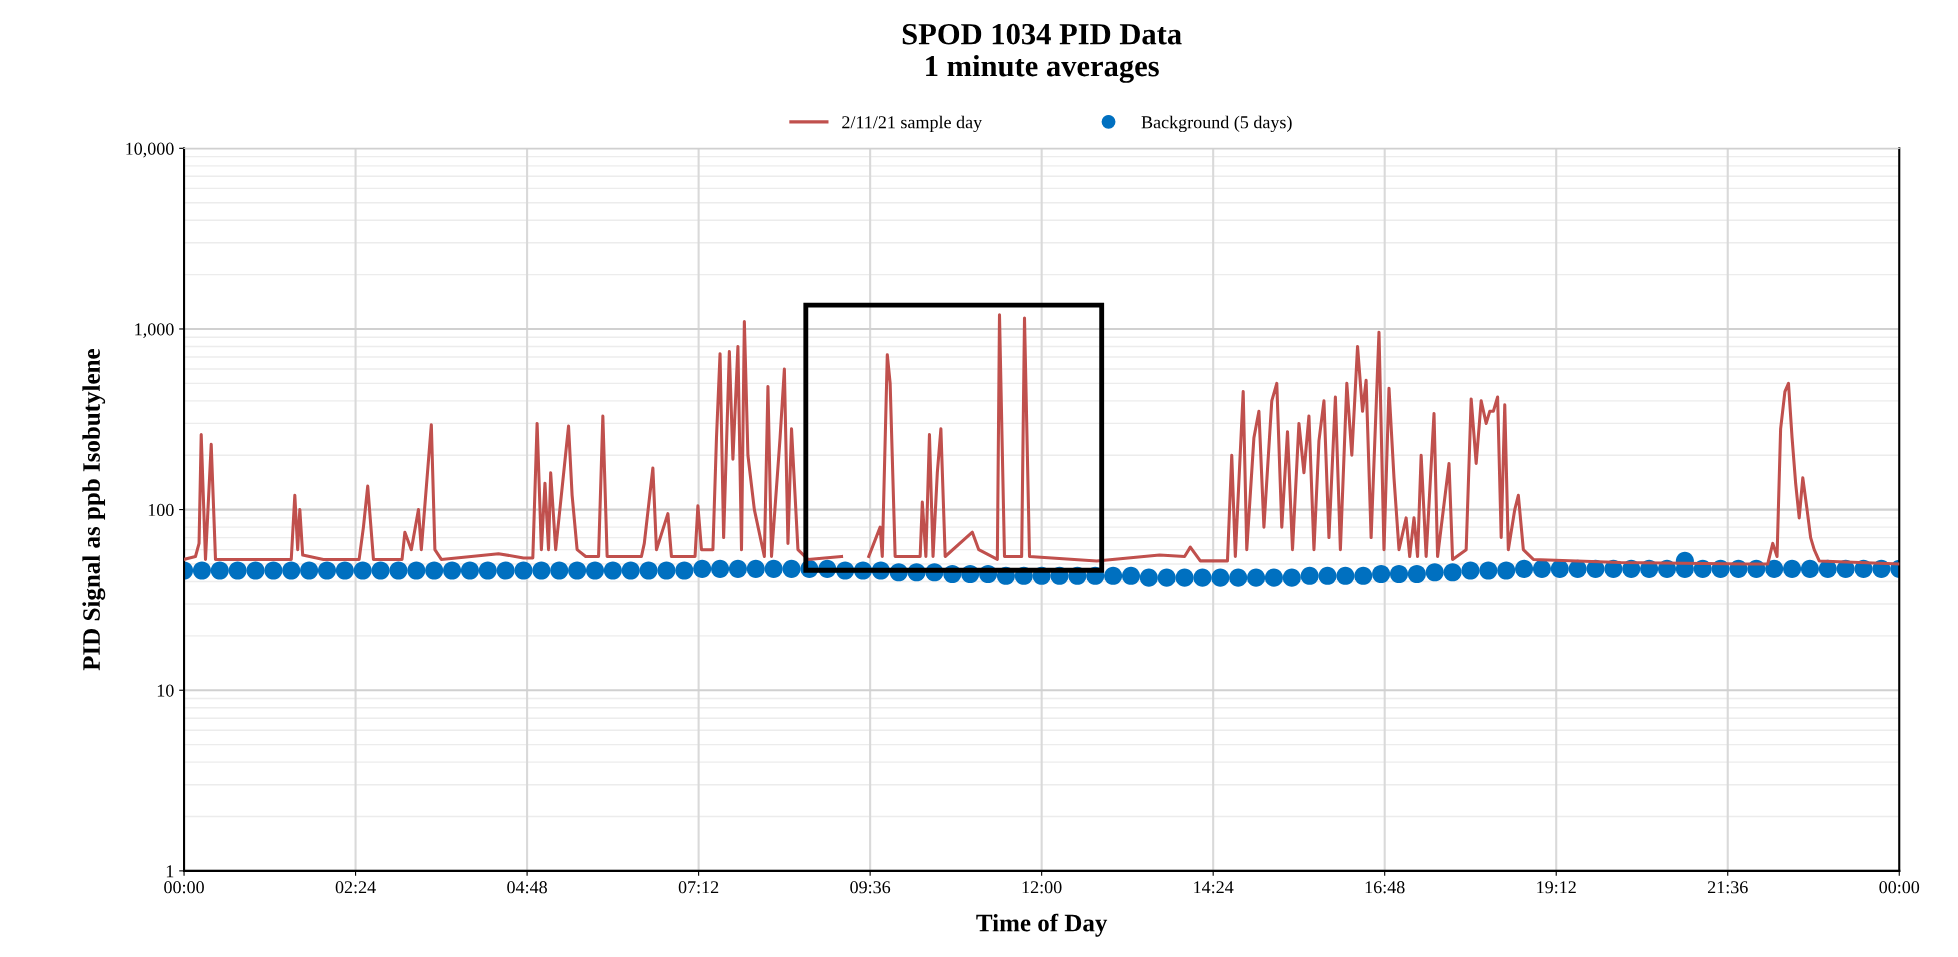 The image size is (1958, 957). What do you see at coordinates (1727, 887) in the screenshot?
I see `x-tick-label: 21:36` at bounding box center [1727, 887].